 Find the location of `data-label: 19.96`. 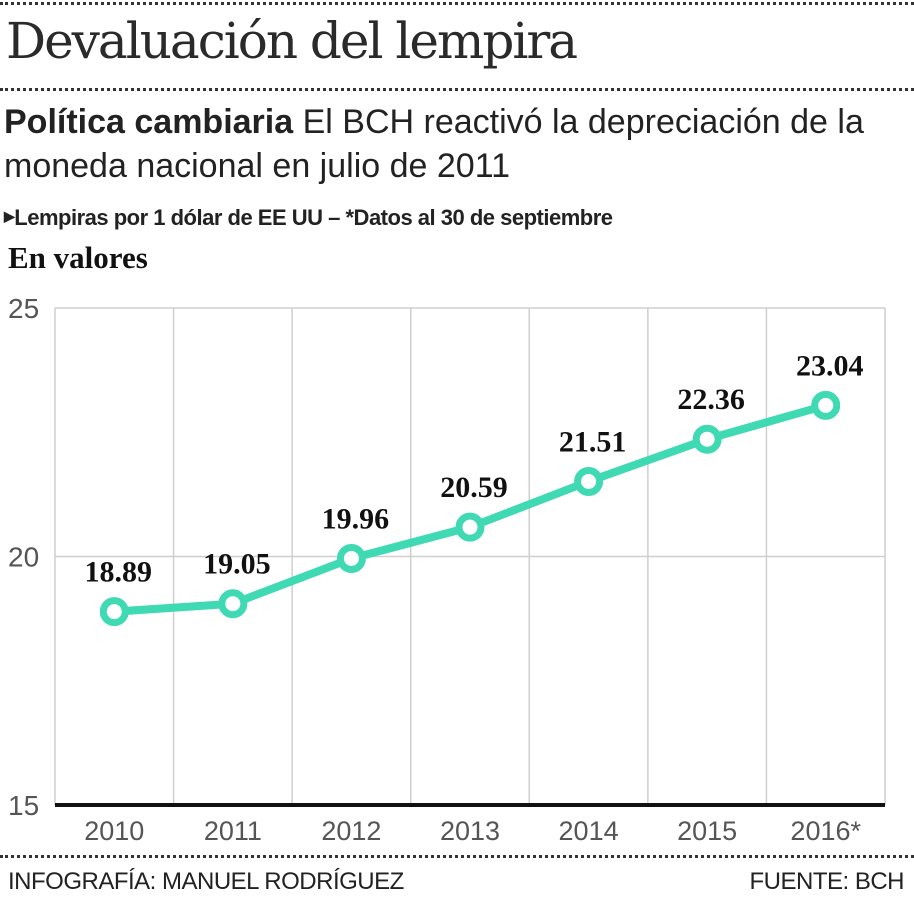

data-label: 19.96 is located at coordinates (356, 518).